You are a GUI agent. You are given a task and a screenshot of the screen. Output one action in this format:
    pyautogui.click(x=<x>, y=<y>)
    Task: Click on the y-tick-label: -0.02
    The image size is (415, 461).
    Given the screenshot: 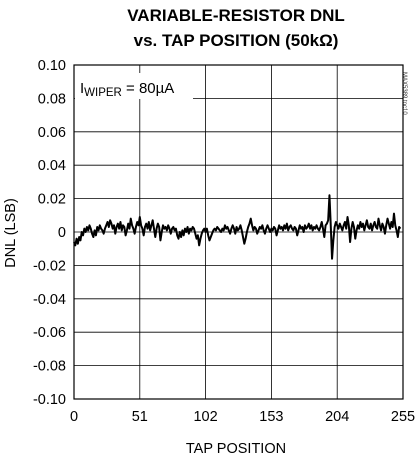 What is the action you would take?
    pyautogui.click(x=49, y=266)
    